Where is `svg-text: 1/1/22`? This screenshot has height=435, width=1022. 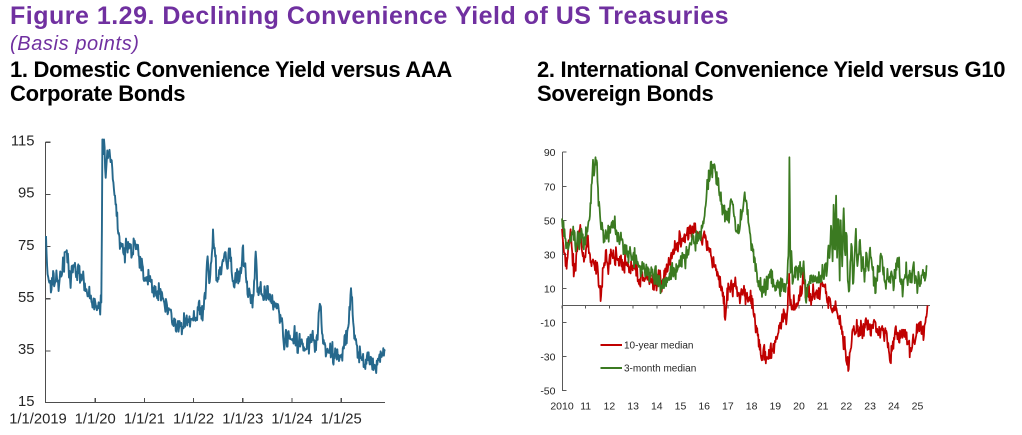 svg-text: 1/1/22 is located at coordinates (193, 420).